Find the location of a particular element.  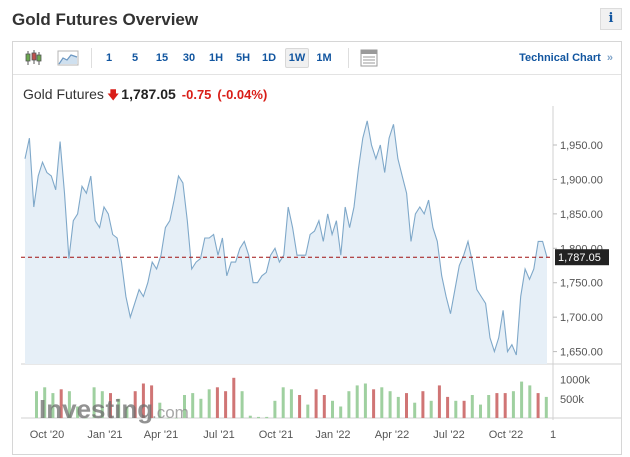

interval-30: 30 is located at coordinates (189, 58).